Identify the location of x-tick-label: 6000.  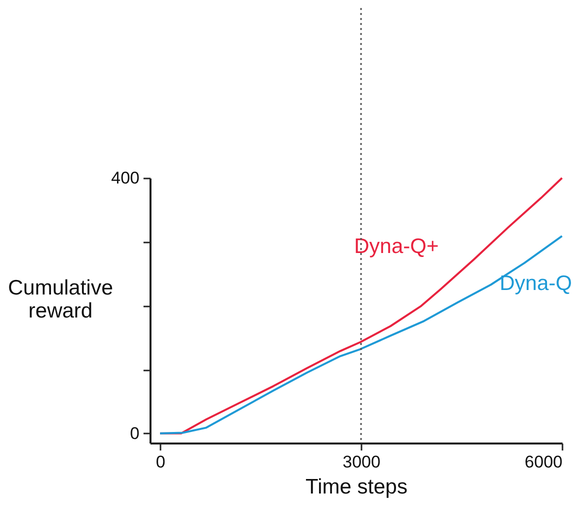
(543, 462).